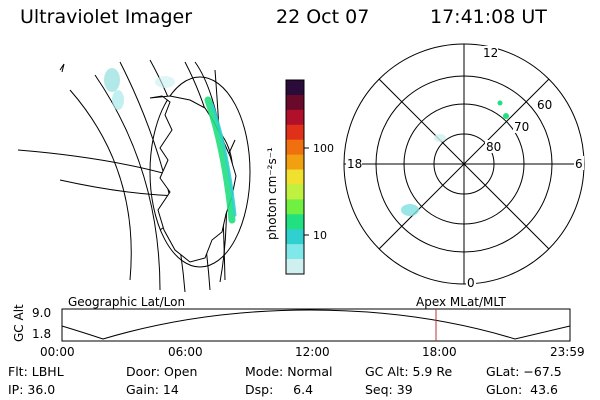 This screenshot has height=400, width=600. Describe the element at coordinates (42, 313) in the screenshot. I see `timeline-ytick-high: 9.0` at that location.